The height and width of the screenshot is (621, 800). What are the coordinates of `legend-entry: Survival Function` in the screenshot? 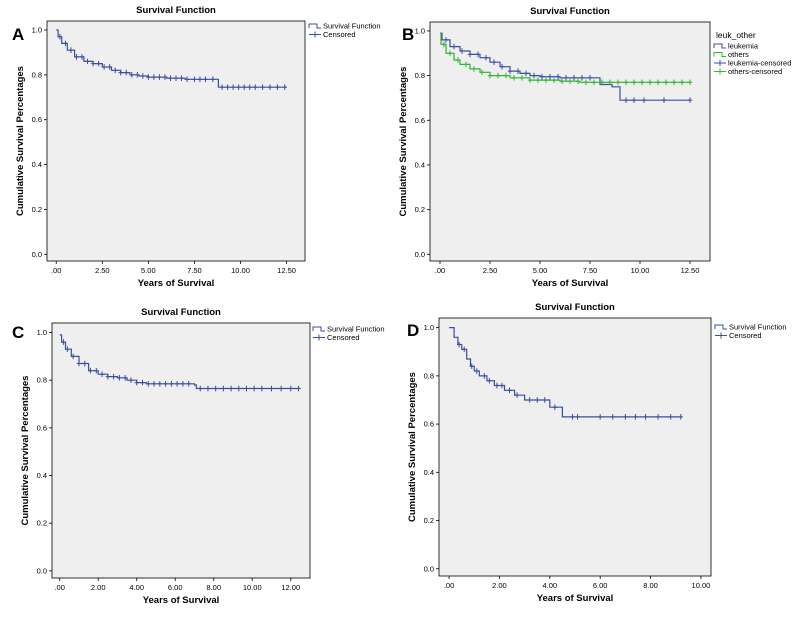 It's located at (758, 327).